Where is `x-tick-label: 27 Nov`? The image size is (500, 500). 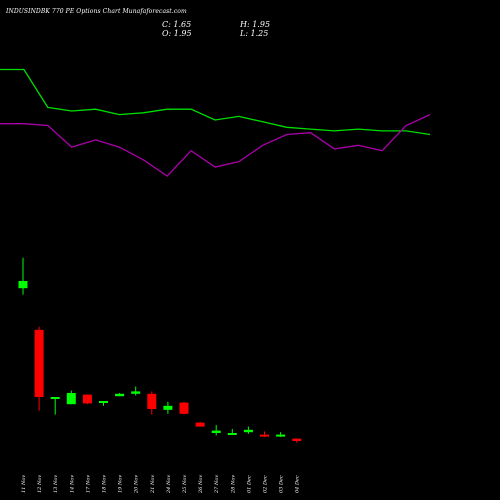
x-tick-label: 27 Nov is located at coordinates (217, 484).